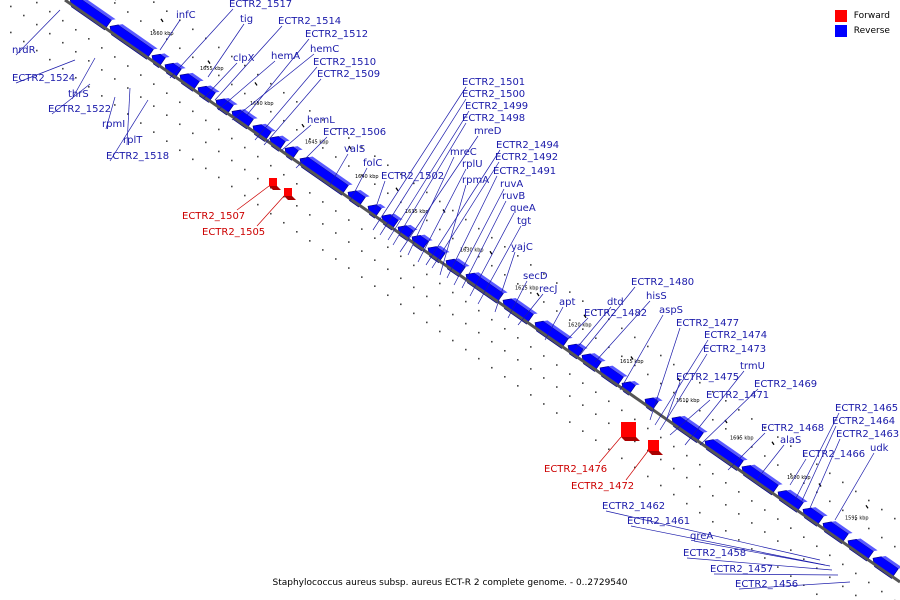 The image size is (900, 600). What do you see at coordinates (548, 289) in the screenshot?
I see `reverse-gene-label: recJ` at bounding box center [548, 289].